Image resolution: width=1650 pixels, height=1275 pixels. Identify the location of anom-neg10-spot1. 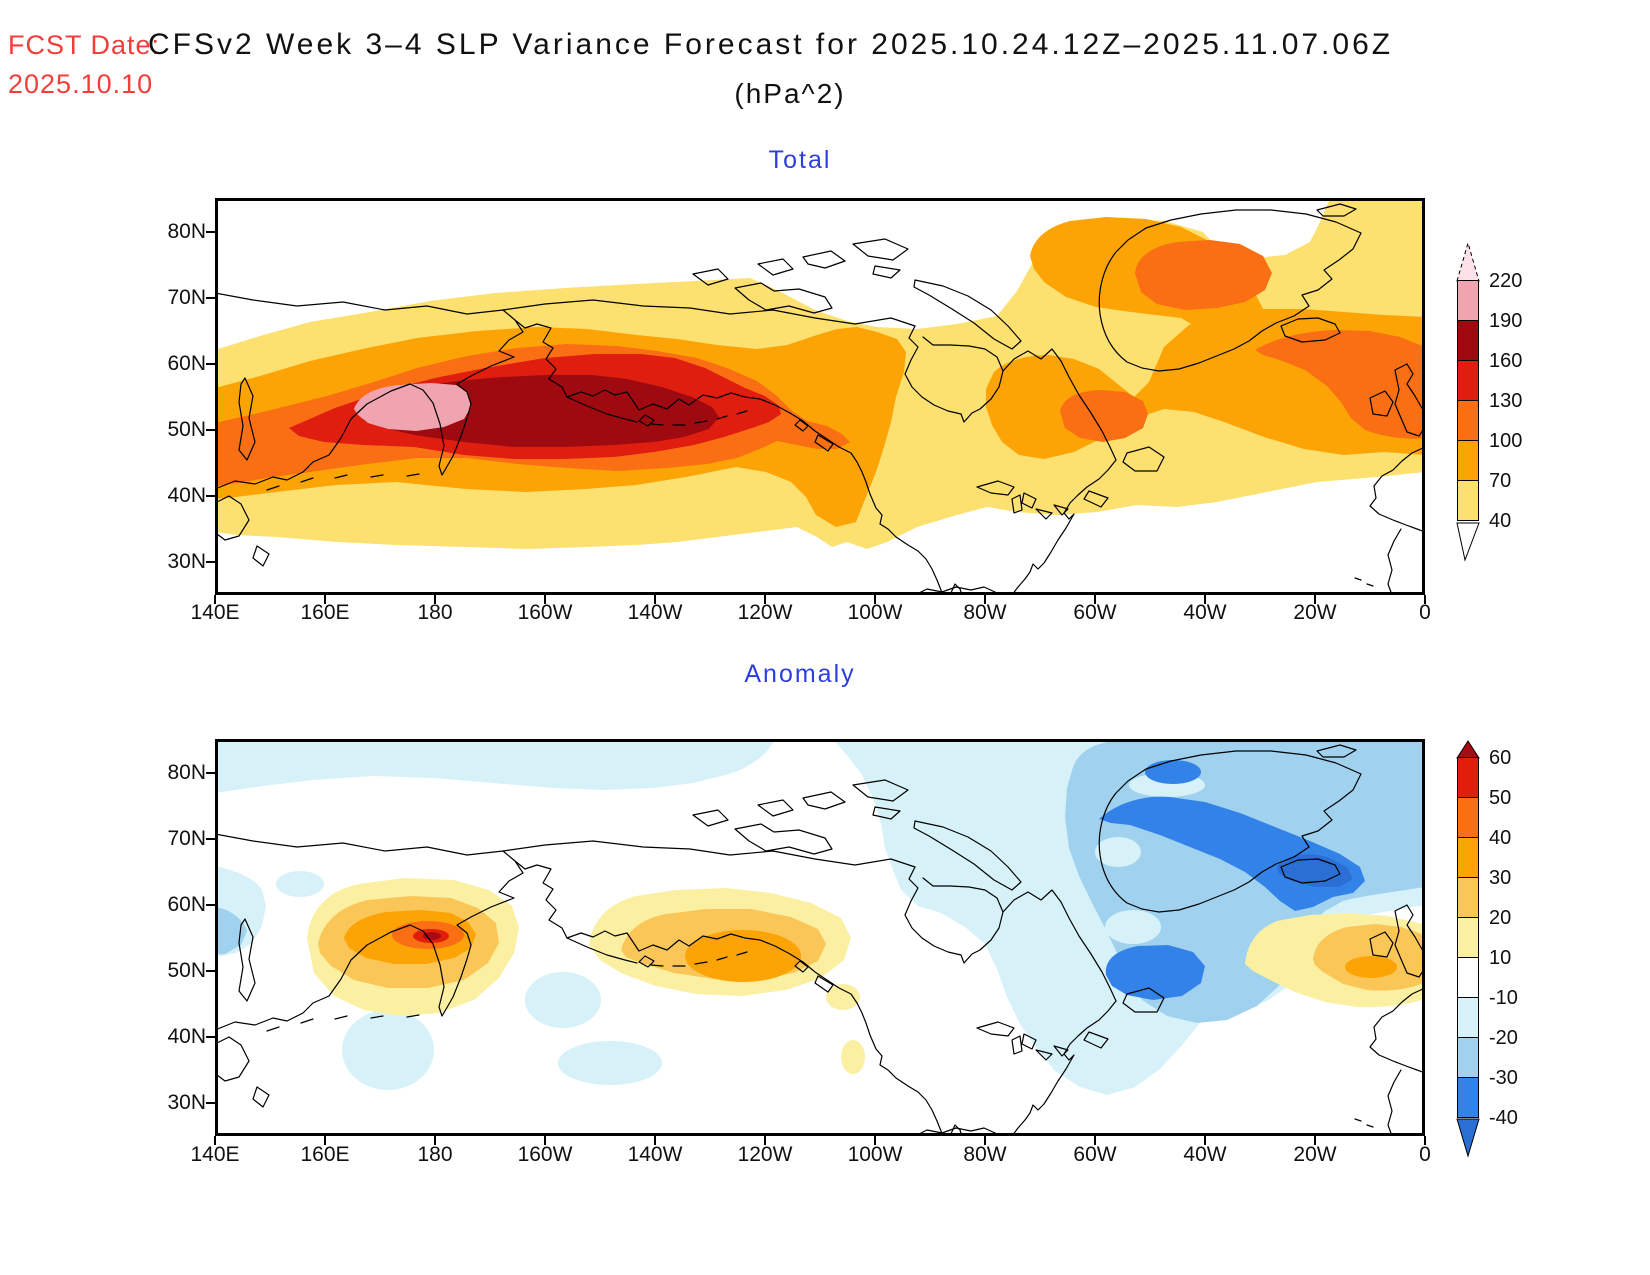
(300, 884).